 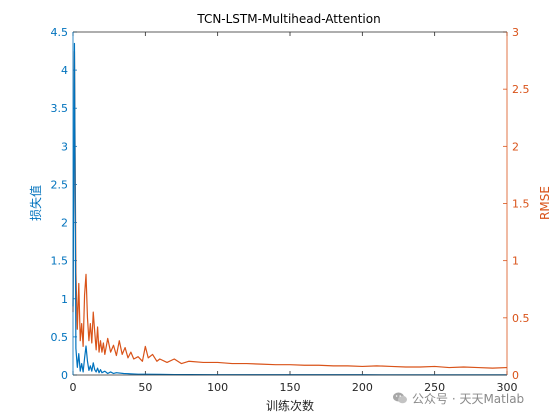 What do you see at coordinates (521, 89) in the screenshot?
I see `right-y-tick-label: 2.5` at bounding box center [521, 89].